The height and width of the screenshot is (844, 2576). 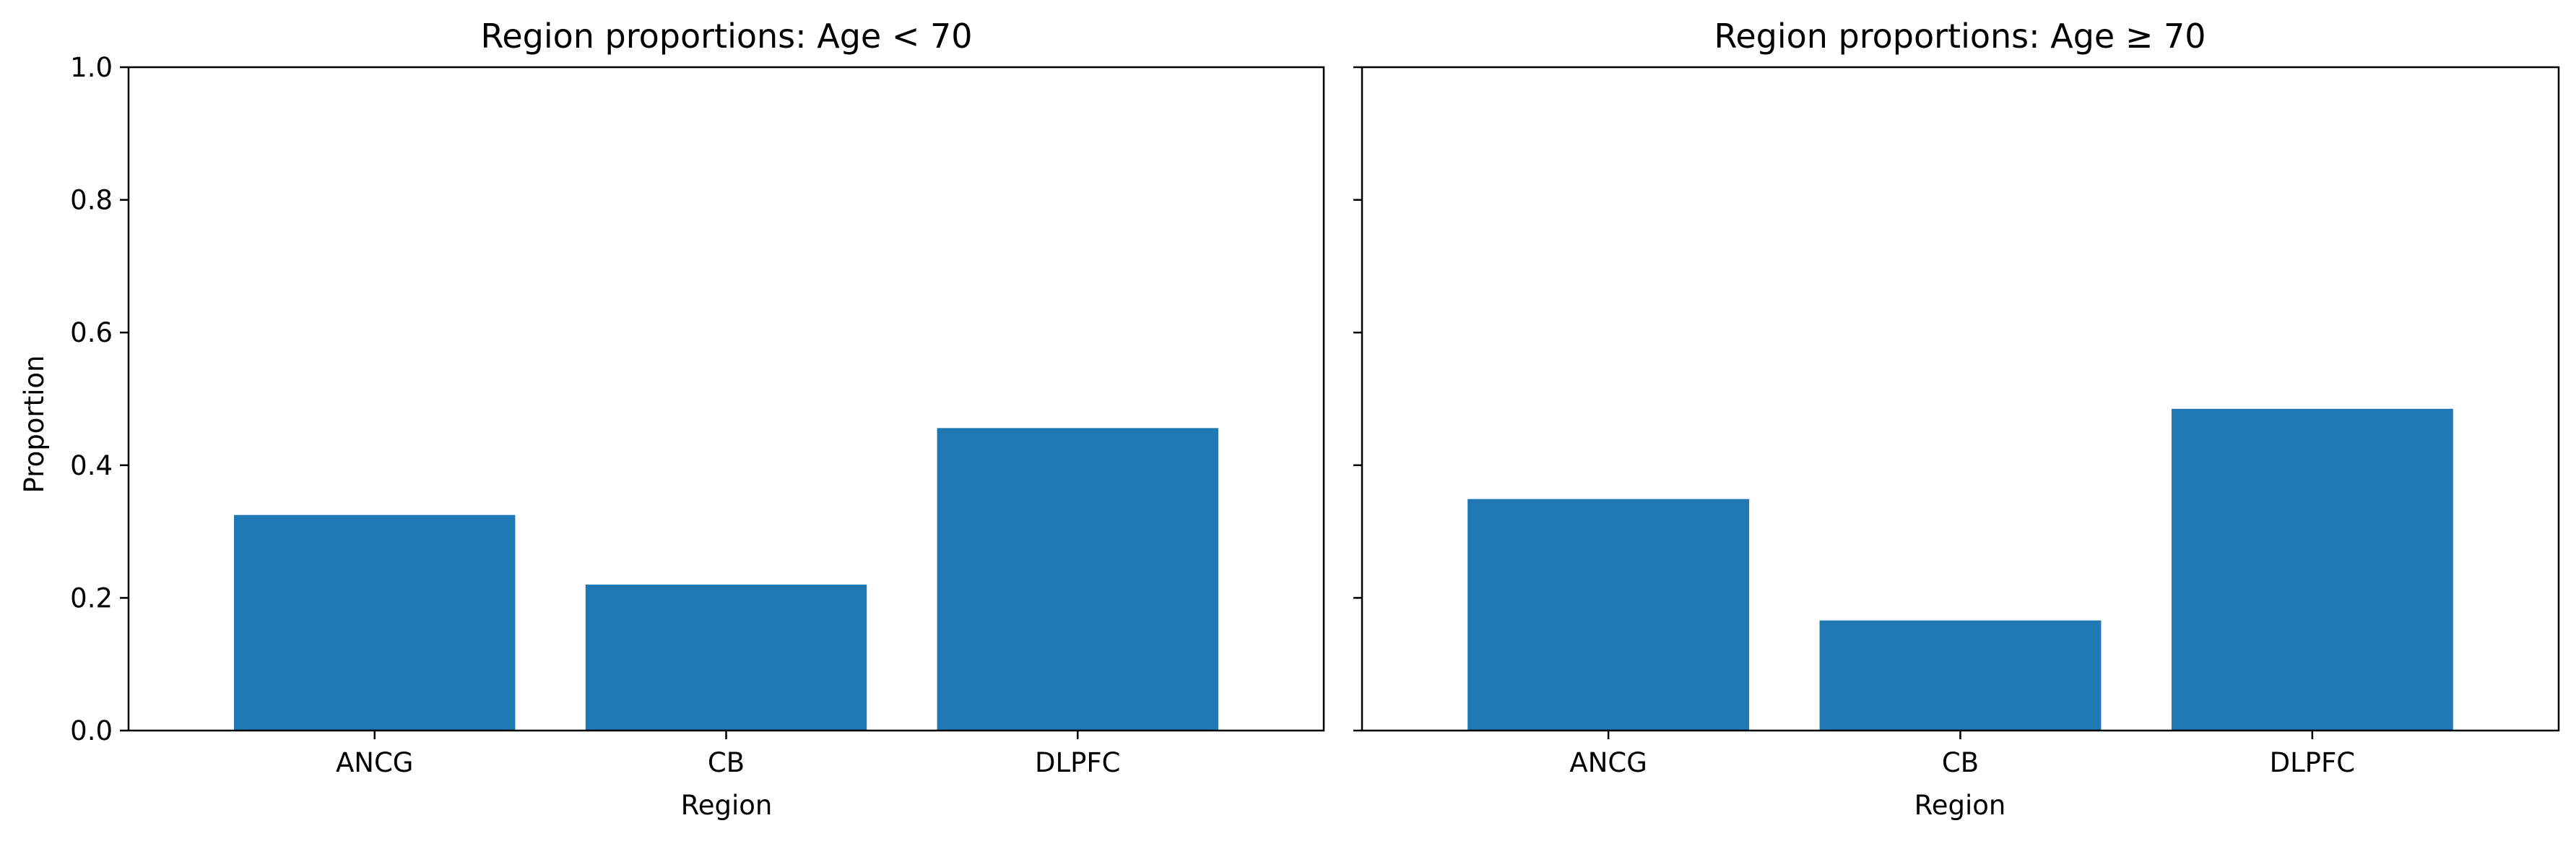 I want to click on right-x-tick-label-cb: CB, so click(x=1960, y=762).